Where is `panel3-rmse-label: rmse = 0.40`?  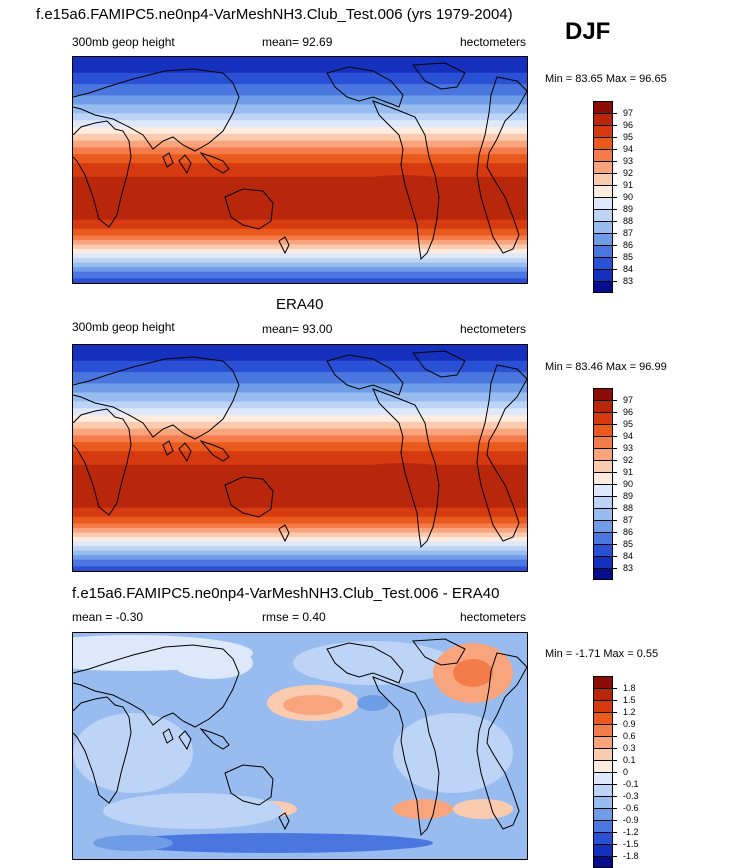
panel3-rmse-label: rmse = 0.40 is located at coordinates (294, 617).